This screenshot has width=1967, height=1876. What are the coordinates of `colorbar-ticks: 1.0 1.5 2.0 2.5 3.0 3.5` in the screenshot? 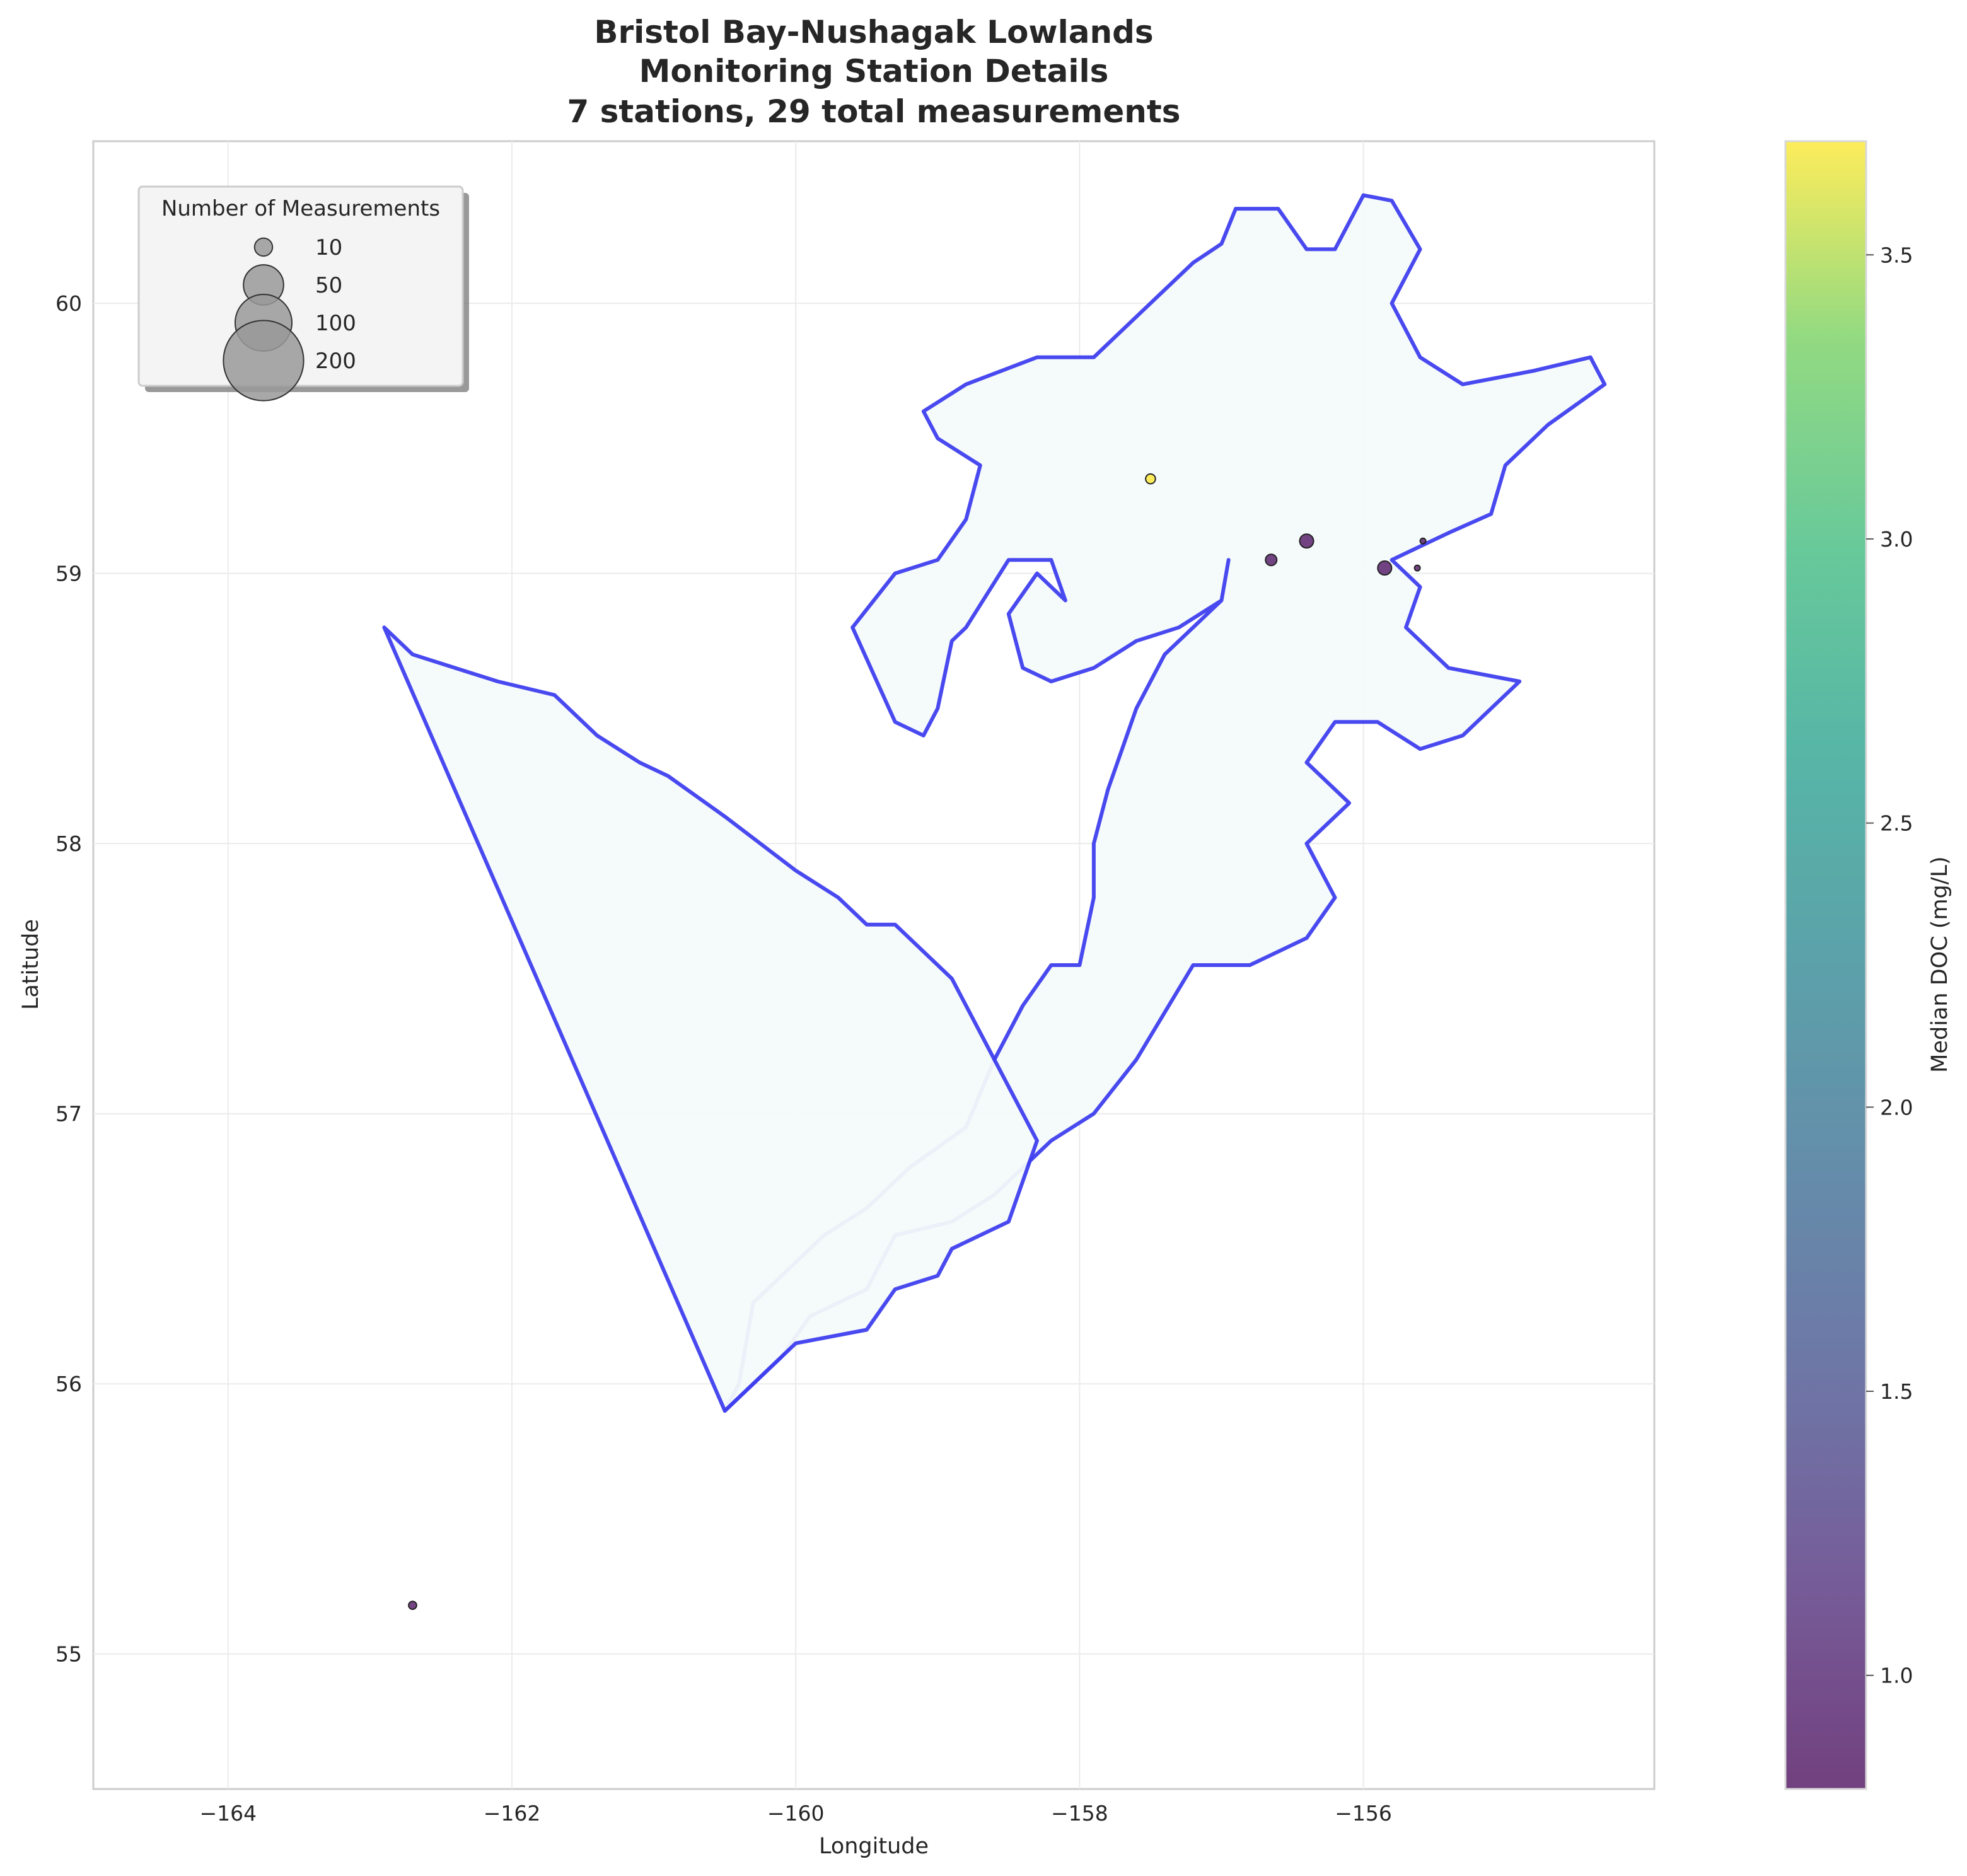 It's located at (1890, 965).